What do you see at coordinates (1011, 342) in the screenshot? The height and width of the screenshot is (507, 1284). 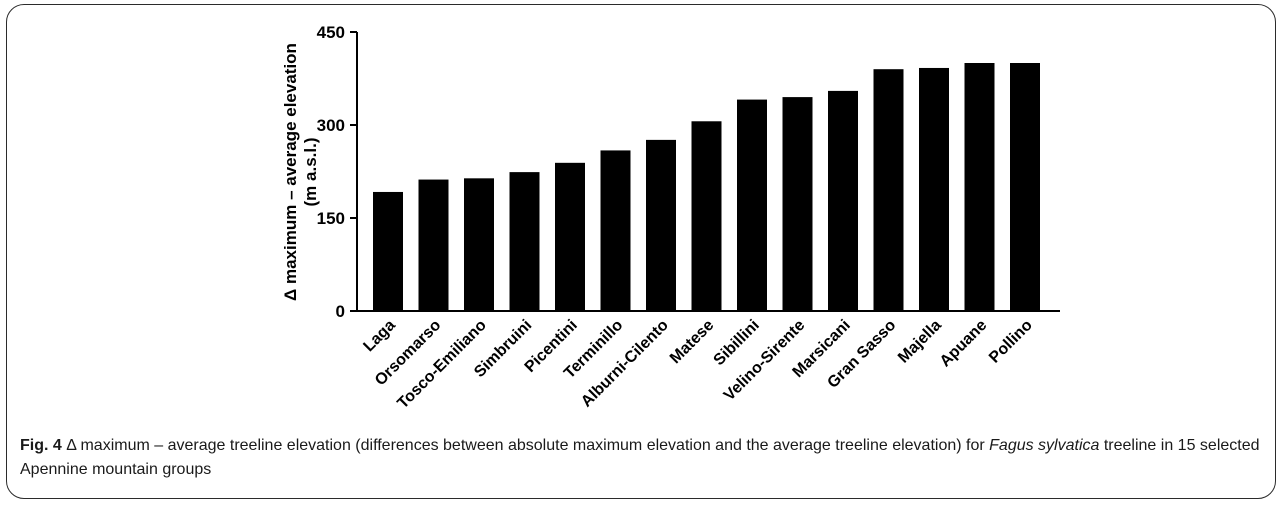 I see `x-category-label: Pollino` at bounding box center [1011, 342].